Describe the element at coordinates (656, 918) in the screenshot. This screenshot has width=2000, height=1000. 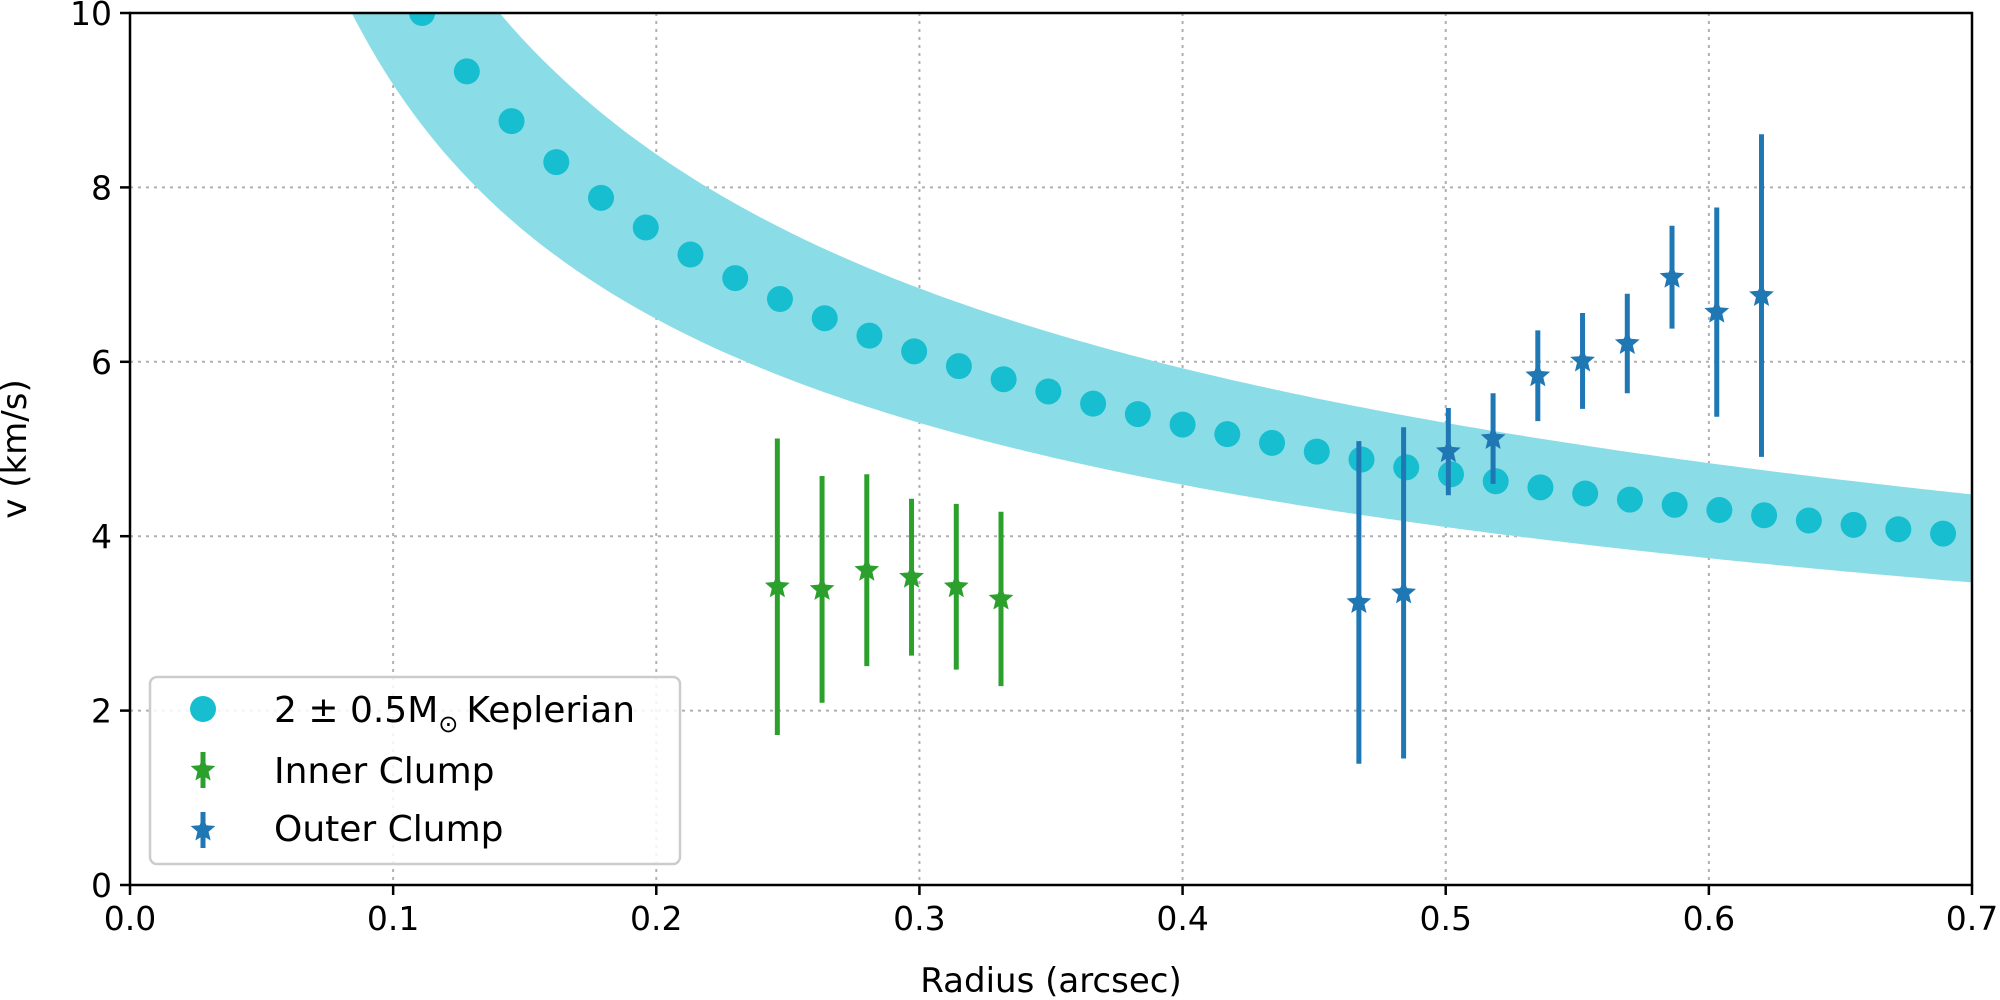
I see `x-tick-label: 0.2` at that location.